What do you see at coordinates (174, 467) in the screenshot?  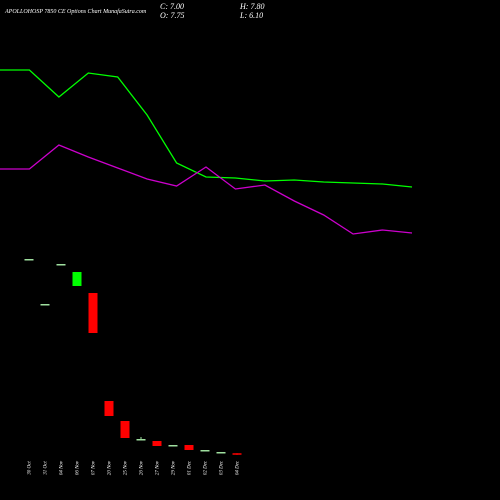 I see `x-tick-label: 29 Nov` at bounding box center [174, 467].